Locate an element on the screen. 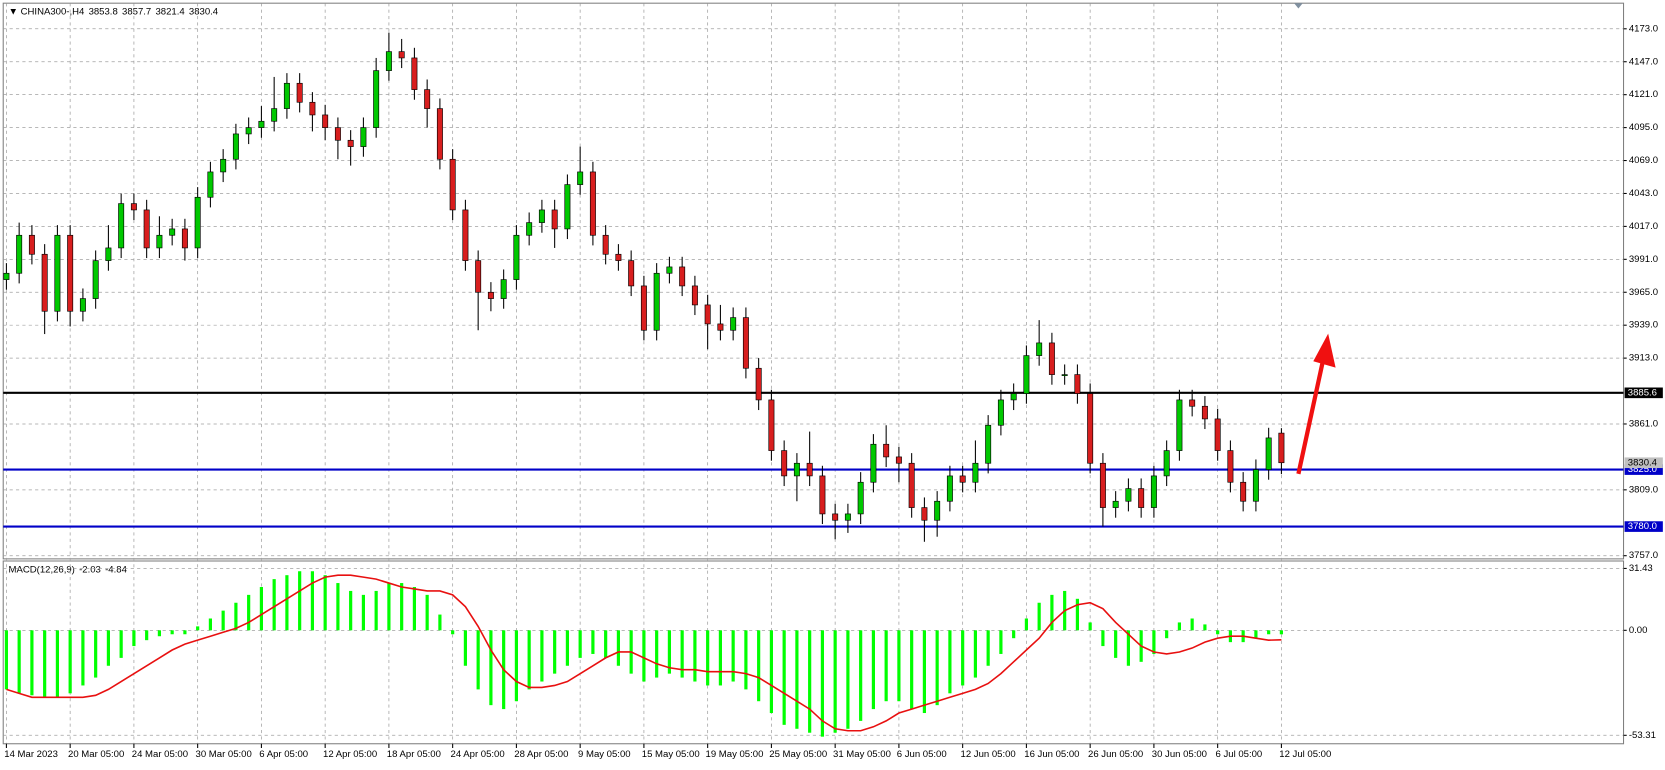 This screenshot has height=770, width=1665. symbol-header: ▼ CHINA300-,H4 3853.8 3857.7 3821.4 3830.4 is located at coordinates (114, 11).